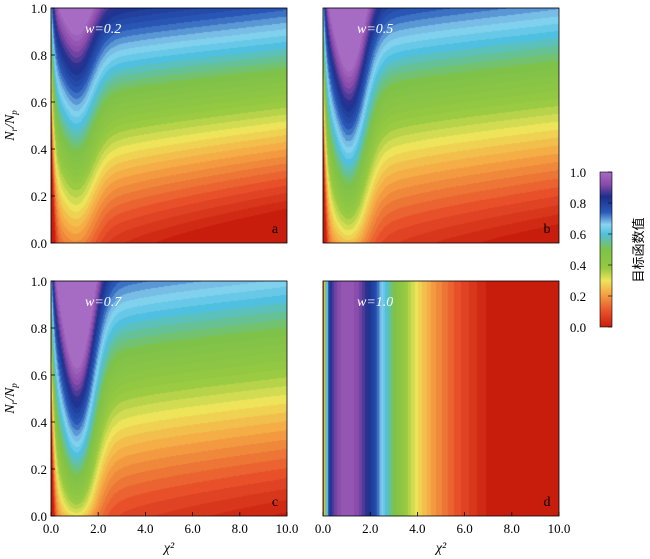  Describe the element at coordinates (103, 29) in the screenshot. I see `panel-annotation-a: w=0.2` at that location.